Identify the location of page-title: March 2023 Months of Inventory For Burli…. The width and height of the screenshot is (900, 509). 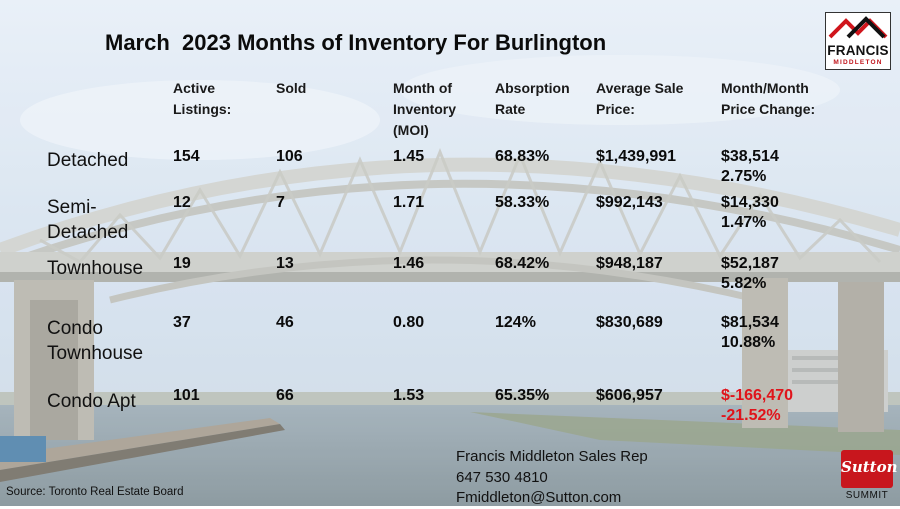
(356, 42).